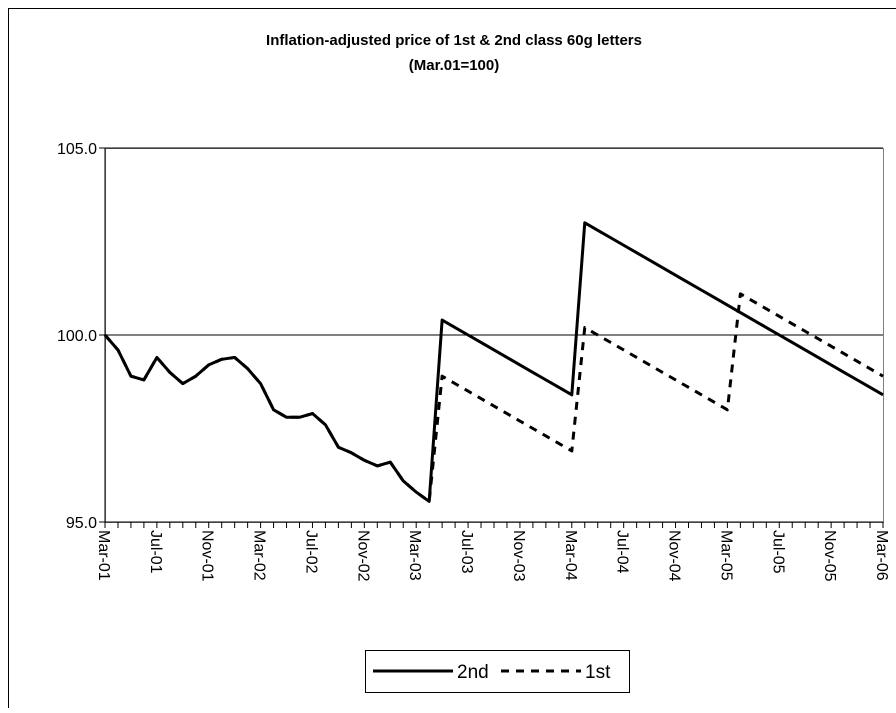 The width and height of the screenshot is (896, 713). I want to click on x-tick-label: Mar-06, so click(881, 555).